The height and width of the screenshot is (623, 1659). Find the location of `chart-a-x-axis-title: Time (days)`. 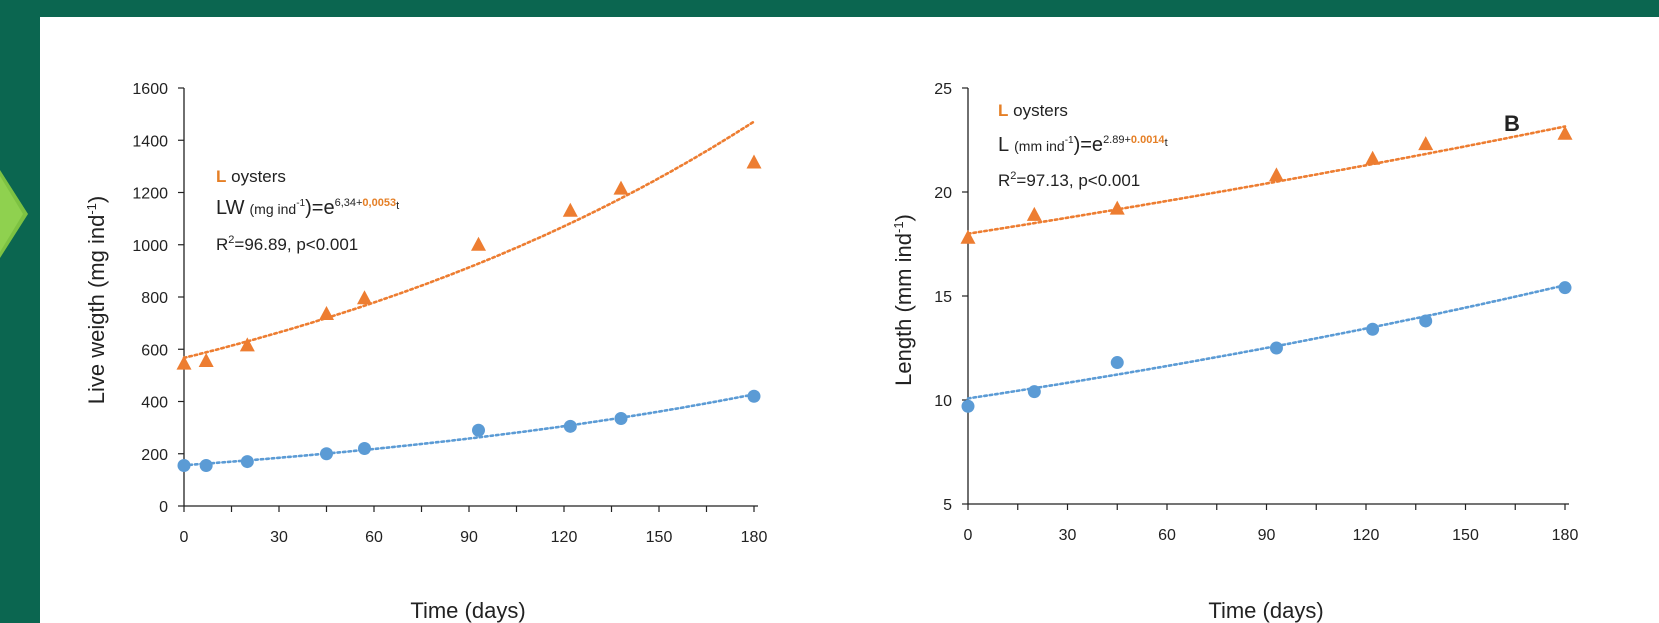

chart-a-x-axis-title: Time (days) is located at coordinates (467, 610).